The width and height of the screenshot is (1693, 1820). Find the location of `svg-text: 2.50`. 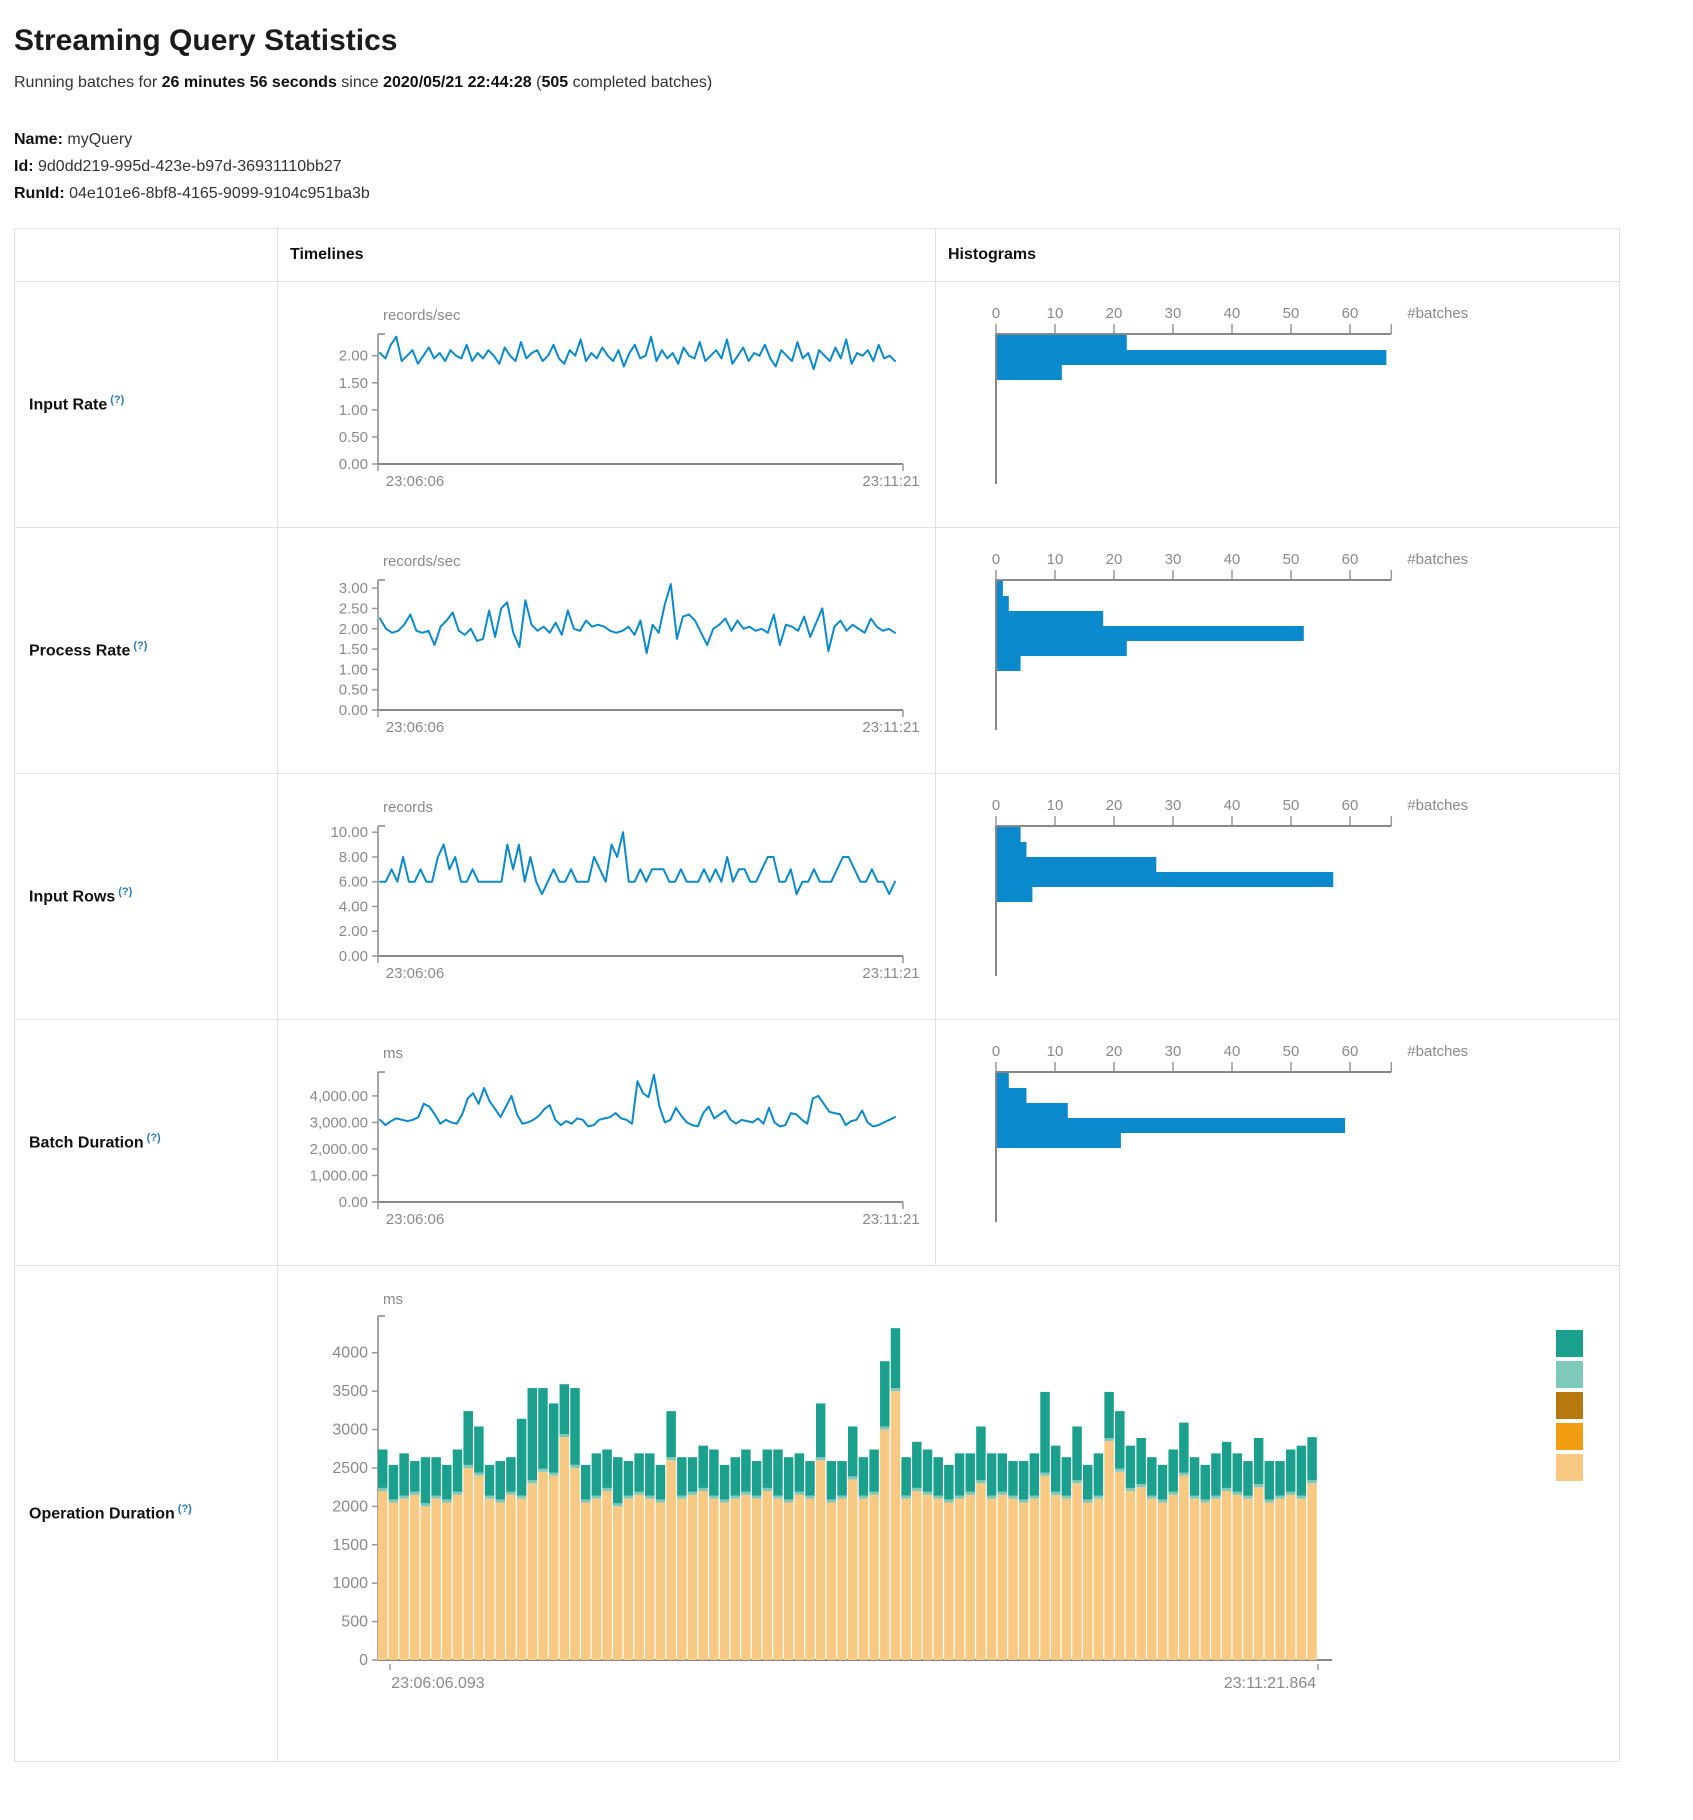

svg-text: 2.50 is located at coordinates (353, 608).